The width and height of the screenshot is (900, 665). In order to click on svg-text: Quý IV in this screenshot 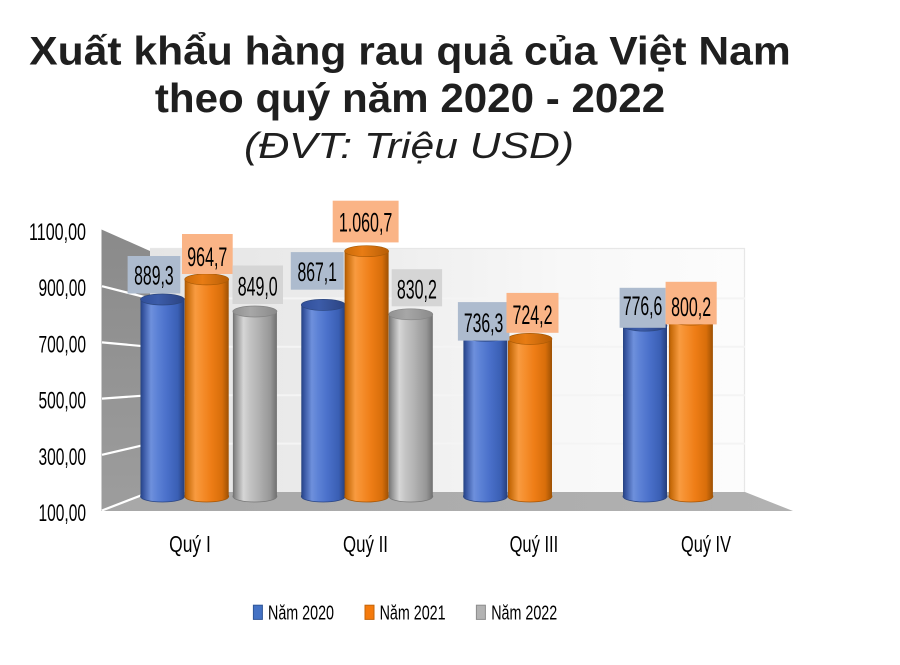, I will do `click(706, 544)`.